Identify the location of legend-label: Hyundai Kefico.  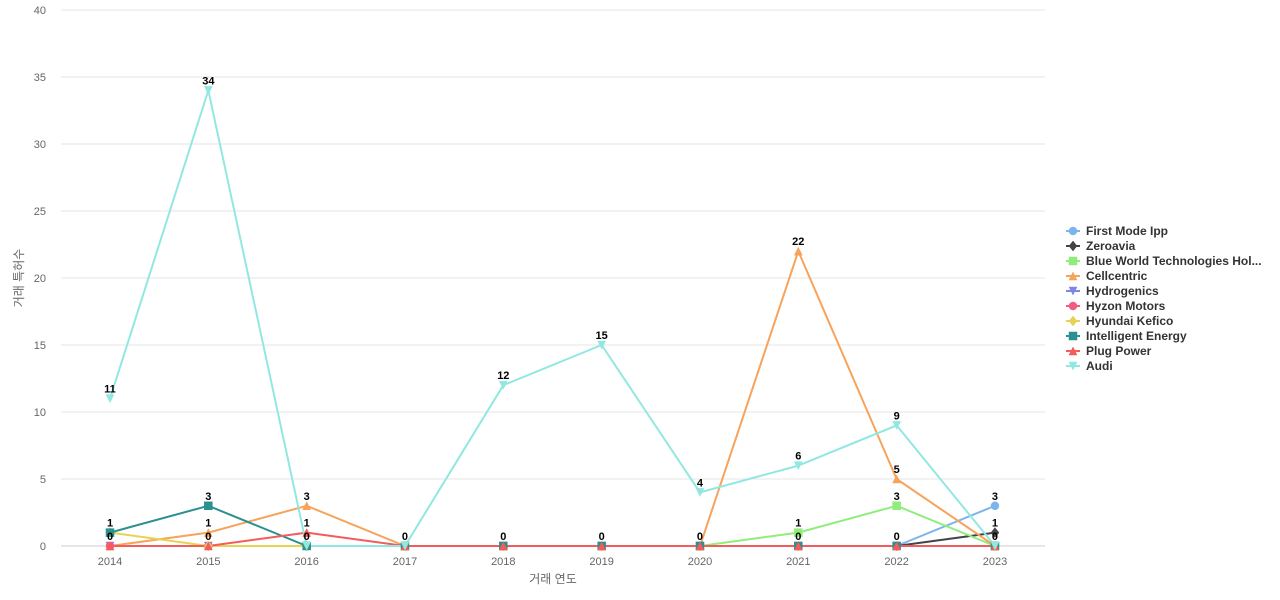
(1129, 321).